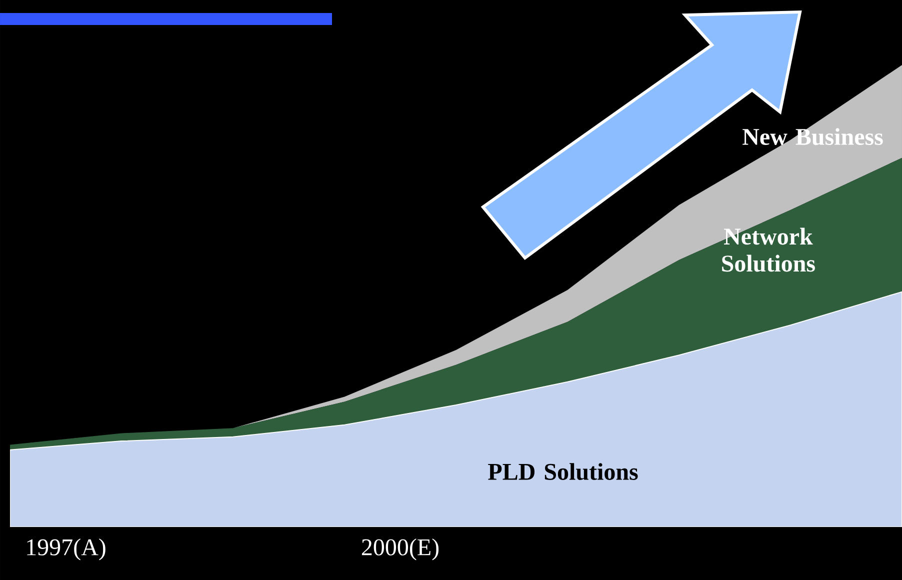  What do you see at coordinates (563, 471) in the screenshot?
I see `series-label: PLD Solutions` at bounding box center [563, 471].